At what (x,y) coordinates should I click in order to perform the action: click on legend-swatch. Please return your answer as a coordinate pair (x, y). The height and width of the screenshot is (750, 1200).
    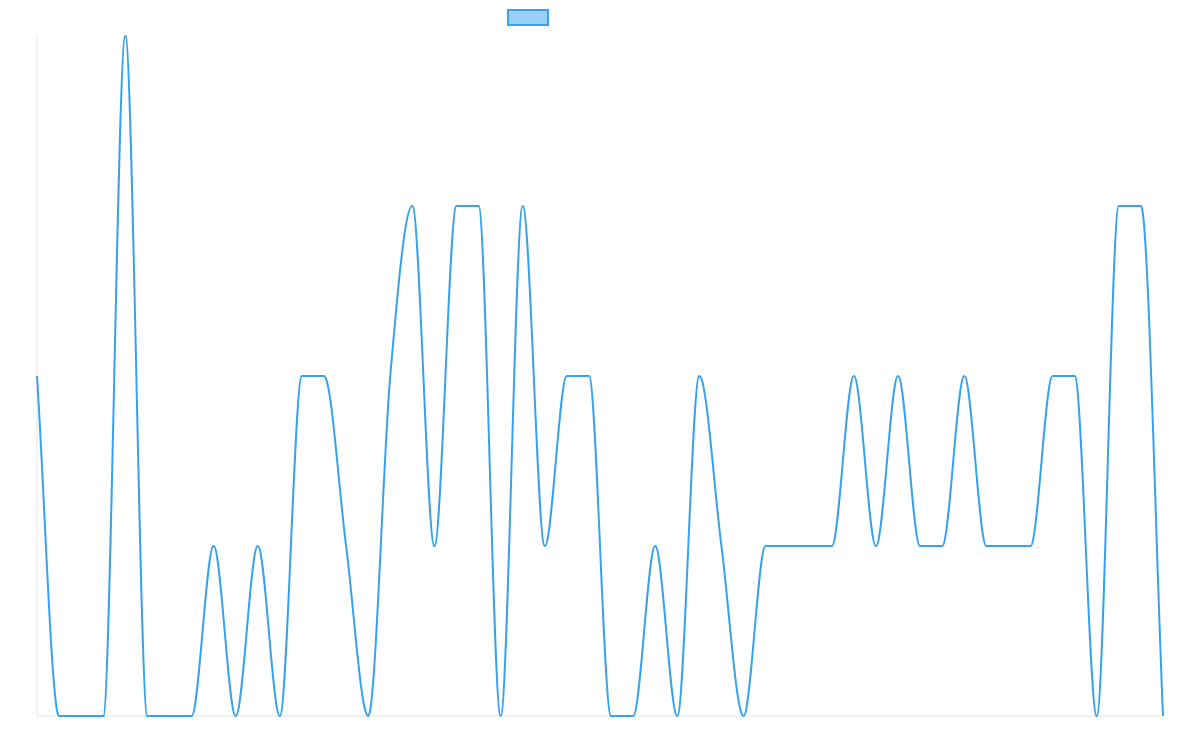
    Looking at the image, I should click on (528, 17).